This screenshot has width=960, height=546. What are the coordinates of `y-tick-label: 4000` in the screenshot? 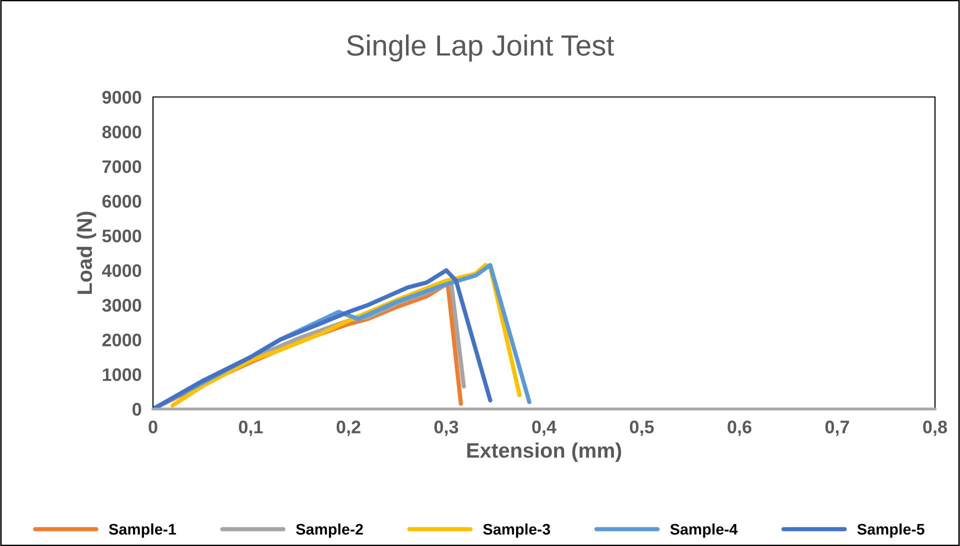 It's located at (122, 271).